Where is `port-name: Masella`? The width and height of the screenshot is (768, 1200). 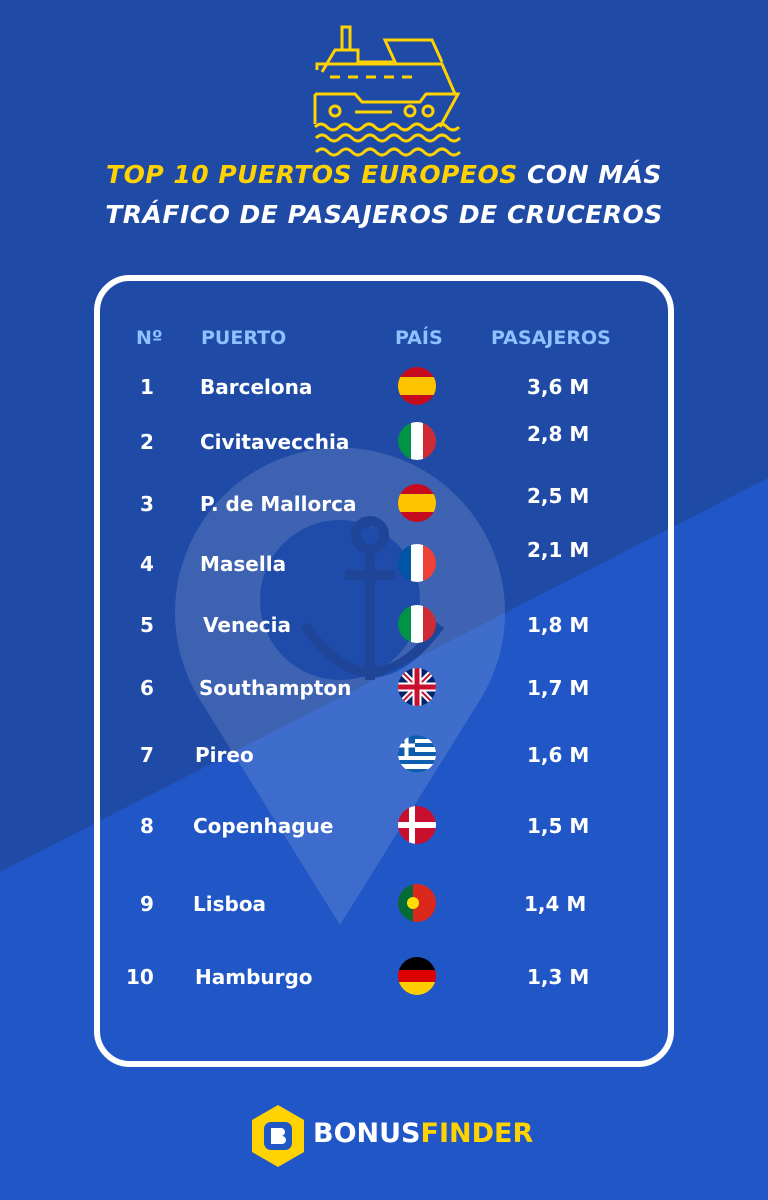 port-name: Masella is located at coordinates (243, 564).